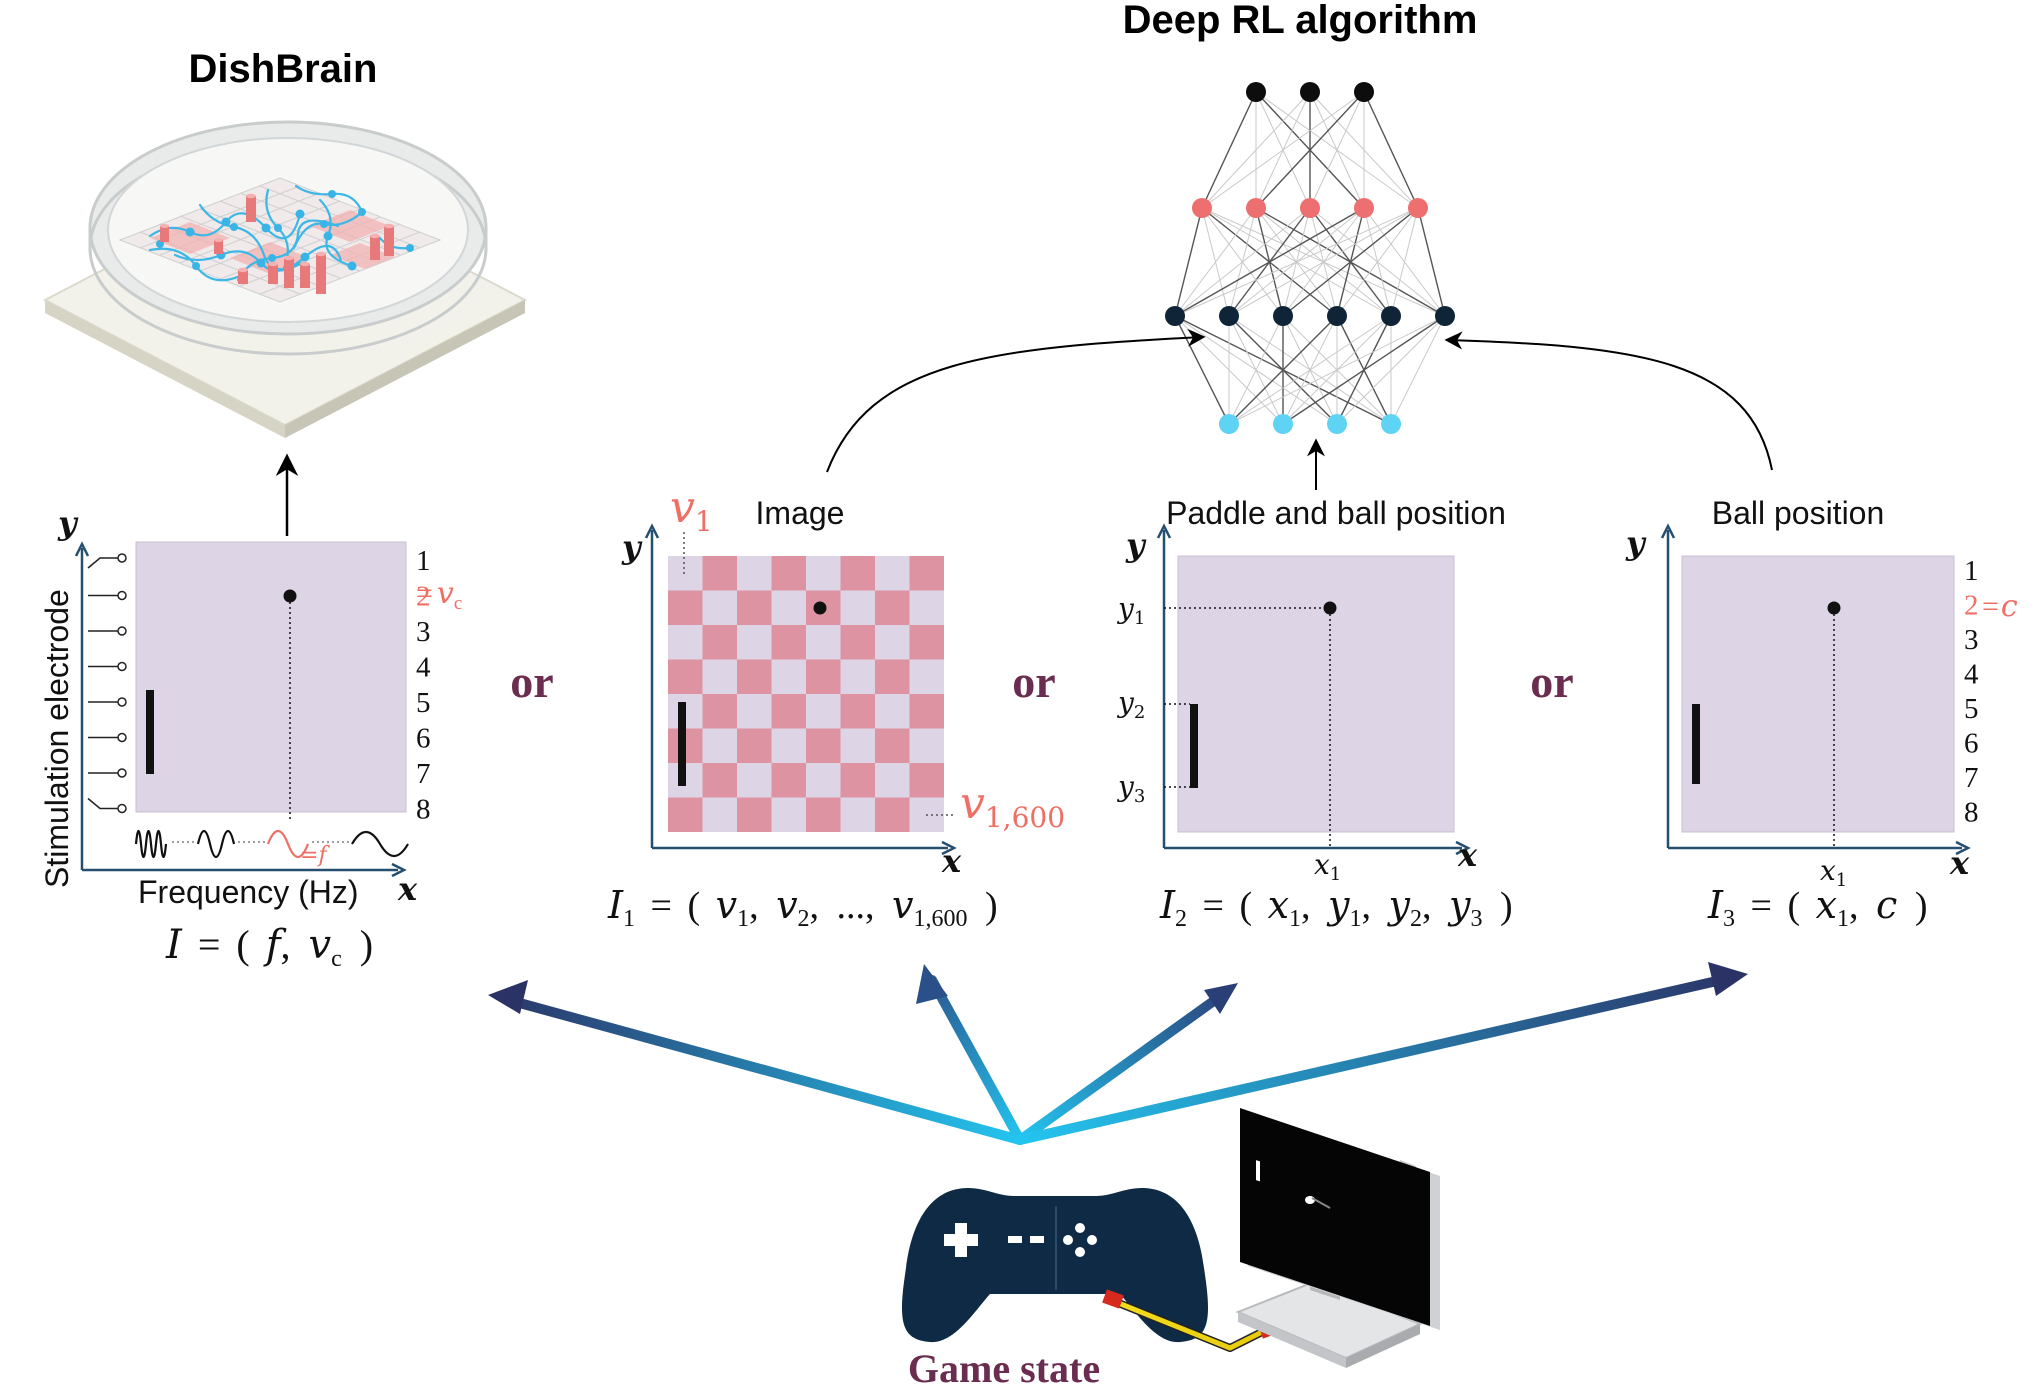 The height and width of the screenshot is (1392, 2036). Describe the element at coordinates (1971, 606) in the screenshot. I see `electrode-number: 2` at that location.